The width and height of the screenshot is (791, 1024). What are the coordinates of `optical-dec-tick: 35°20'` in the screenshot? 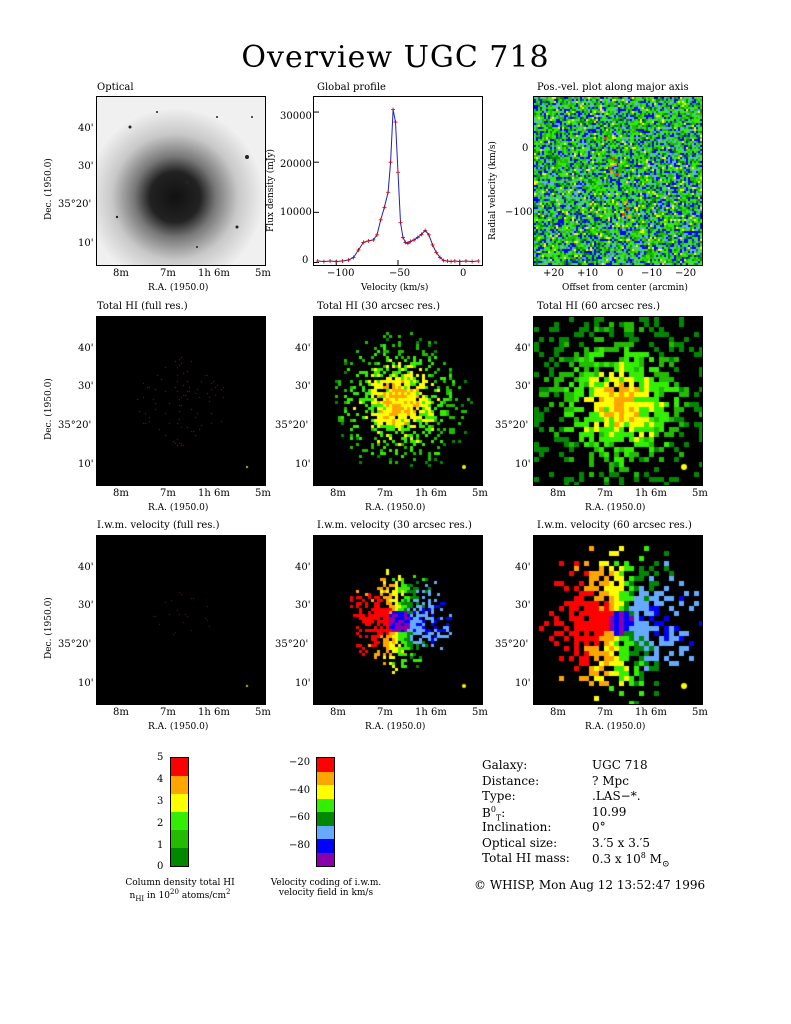 It's located at (75, 204).